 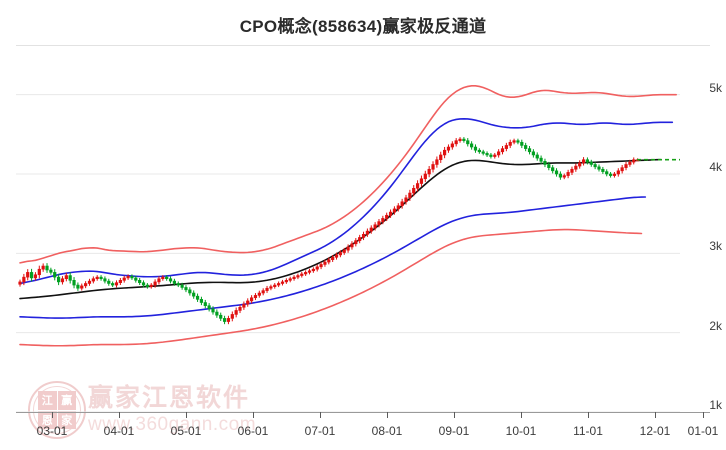 I want to click on x-axis-label-01-01: 01-01, so click(x=703, y=431).